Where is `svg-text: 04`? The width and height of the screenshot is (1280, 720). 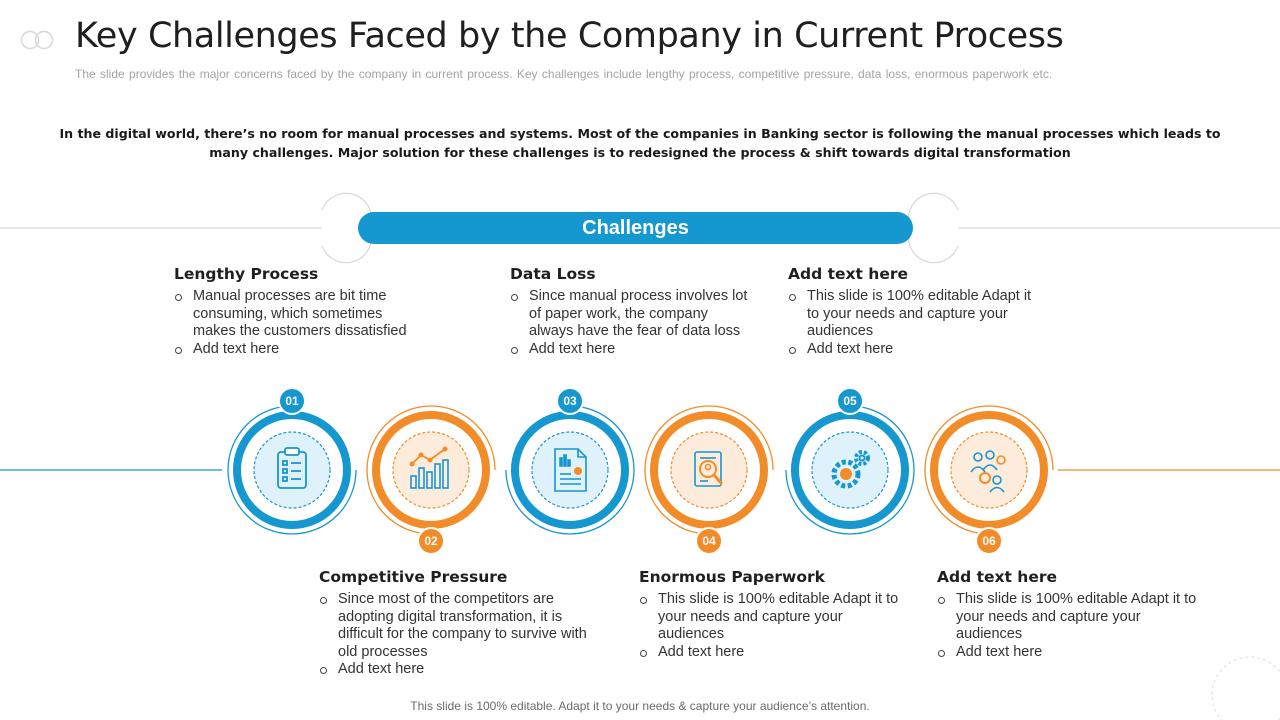 svg-text: 04 is located at coordinates (709, 541).